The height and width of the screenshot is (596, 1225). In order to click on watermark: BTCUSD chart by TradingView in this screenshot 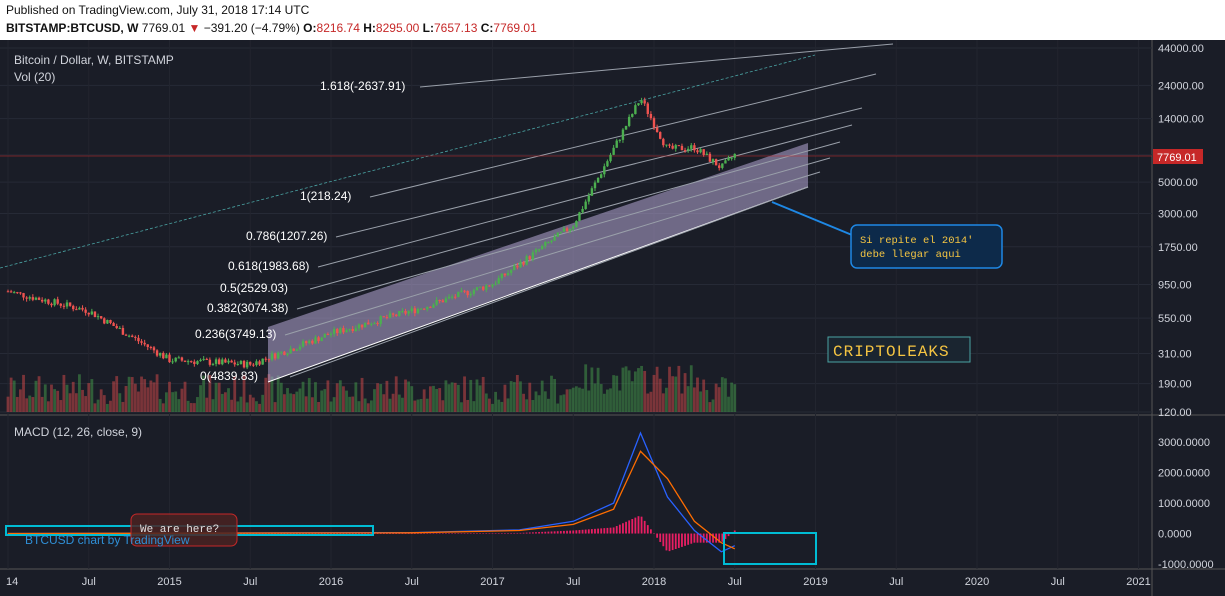, I will do `click(107, 540)`.